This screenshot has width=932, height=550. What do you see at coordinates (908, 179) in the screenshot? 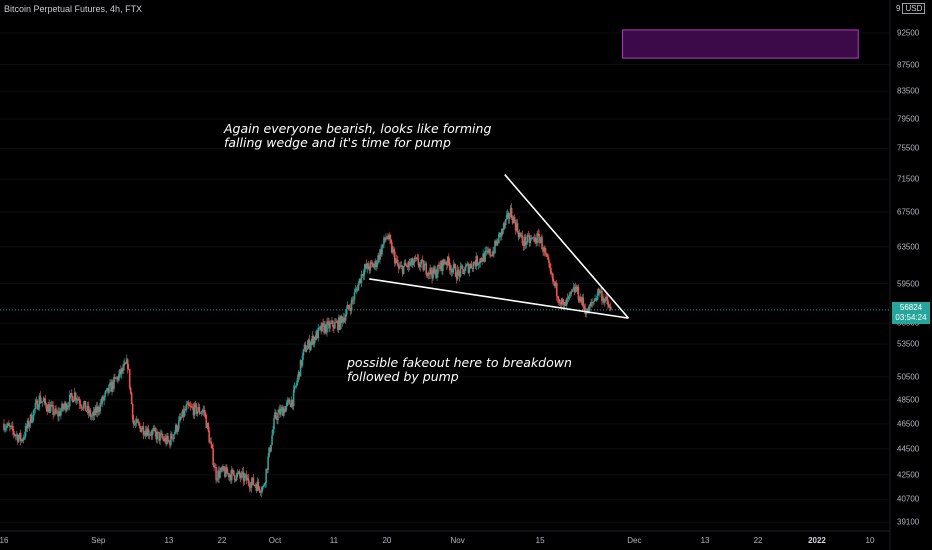
I see `price-tick-label: 71500` at bounding box center [908, 179].